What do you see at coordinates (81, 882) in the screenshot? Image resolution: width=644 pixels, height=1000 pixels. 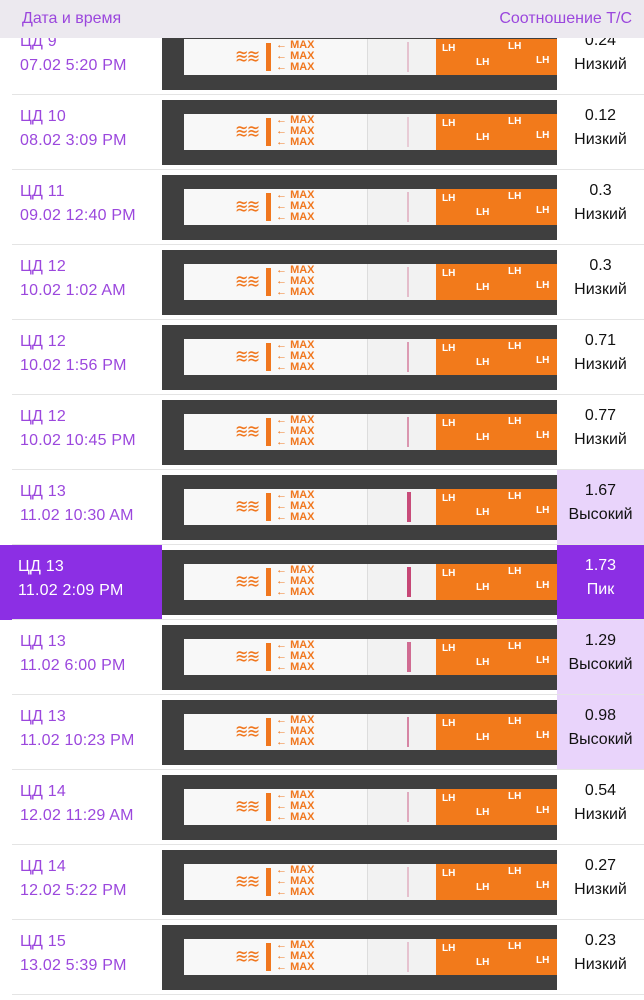 I see `date-cell: ЦД 14 12.02 5:22 PM` at bounding box center [81, 882].